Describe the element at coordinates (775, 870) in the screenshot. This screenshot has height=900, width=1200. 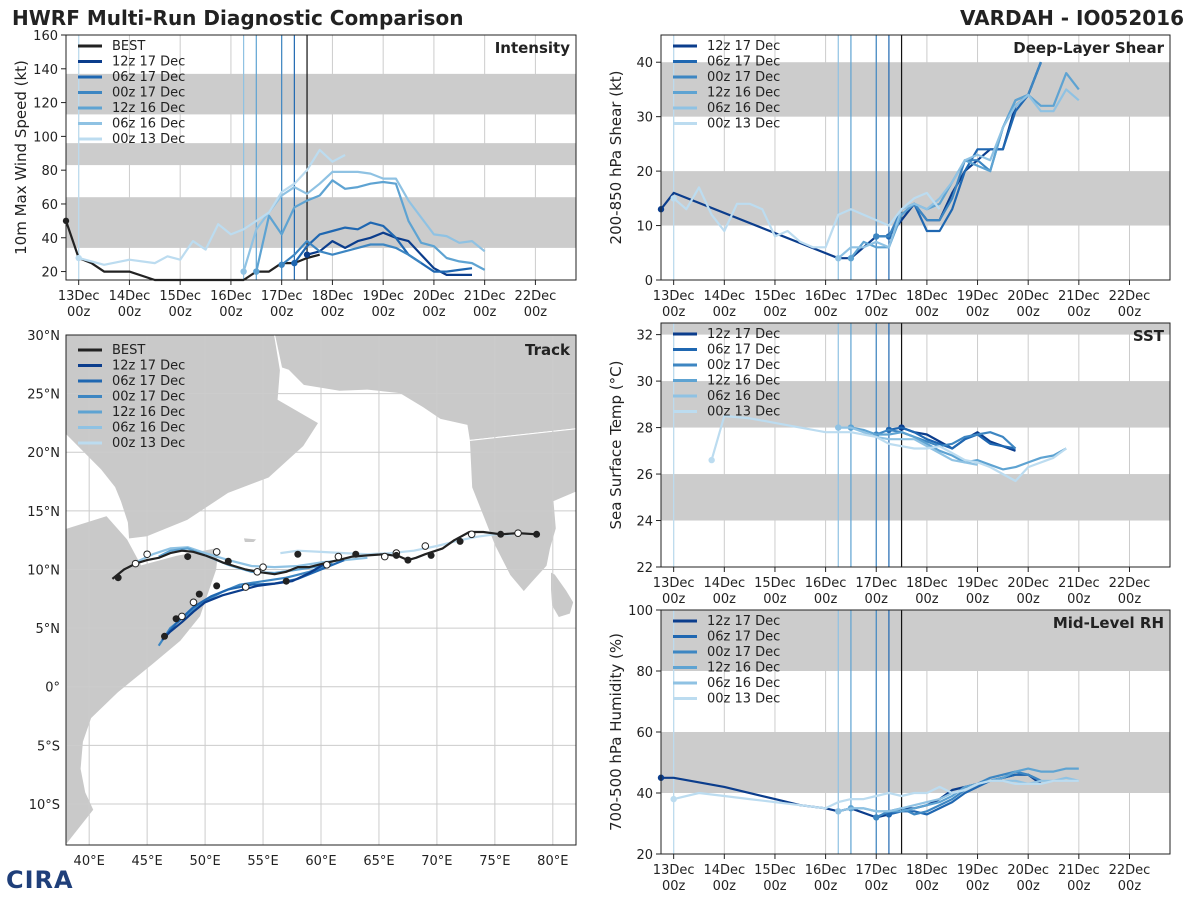
I see `x-tick-label-day: 15Dec` at that location.